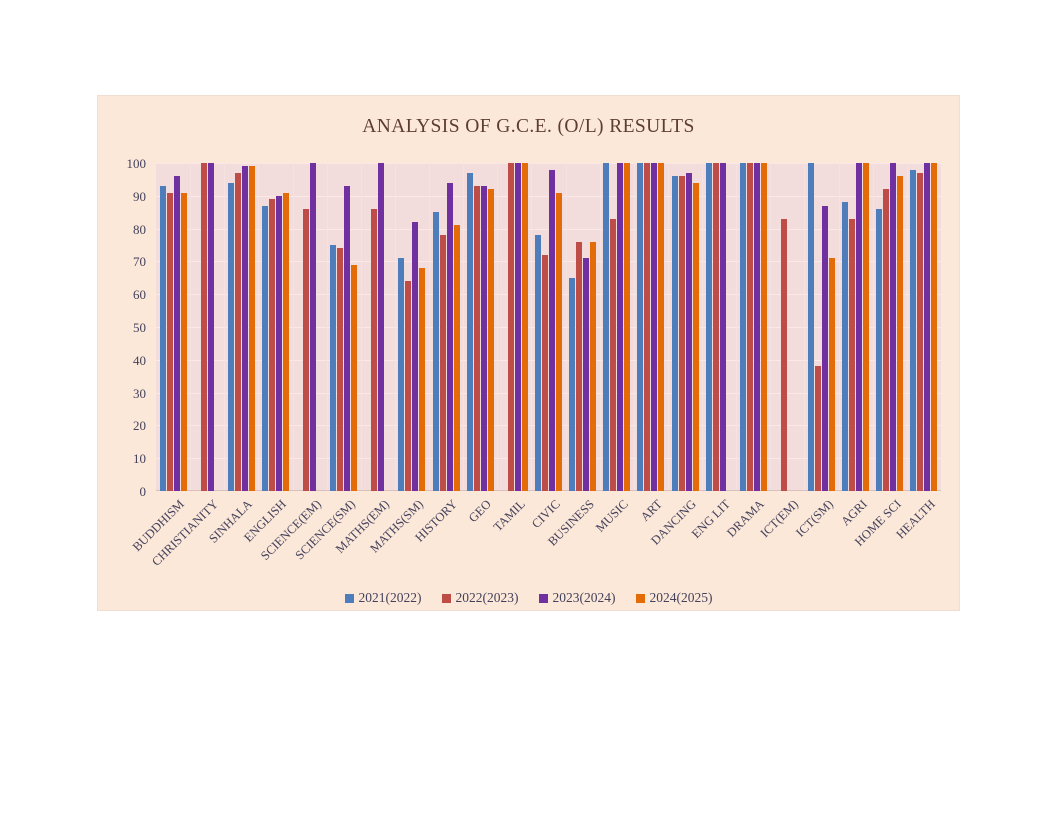 The height and width of the screenshot is (817, 1057). Describe the element at coordinates (264, 348) in the screenshot. I see `bar-english-2021-2022-` at that location.